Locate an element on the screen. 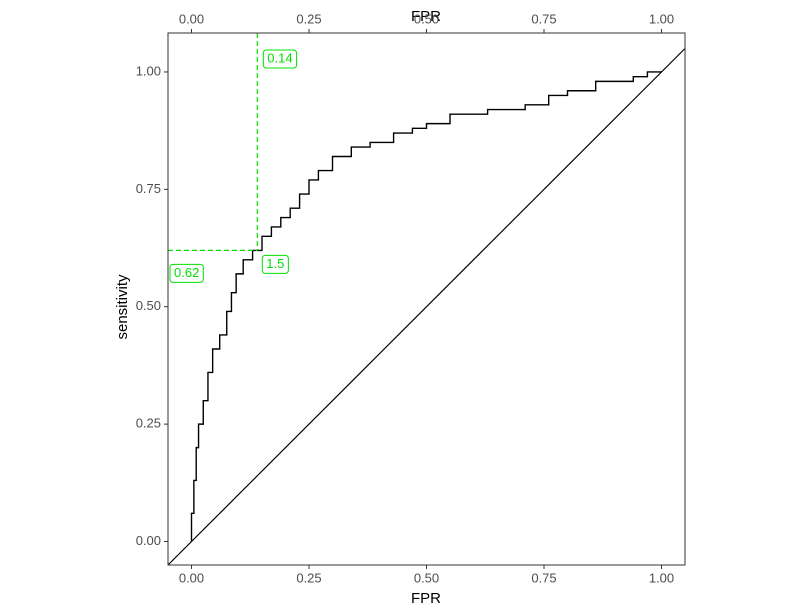 This screenshot has width=800, height=615. fpr-label: 0.14 is located at coordinates (279, 57).